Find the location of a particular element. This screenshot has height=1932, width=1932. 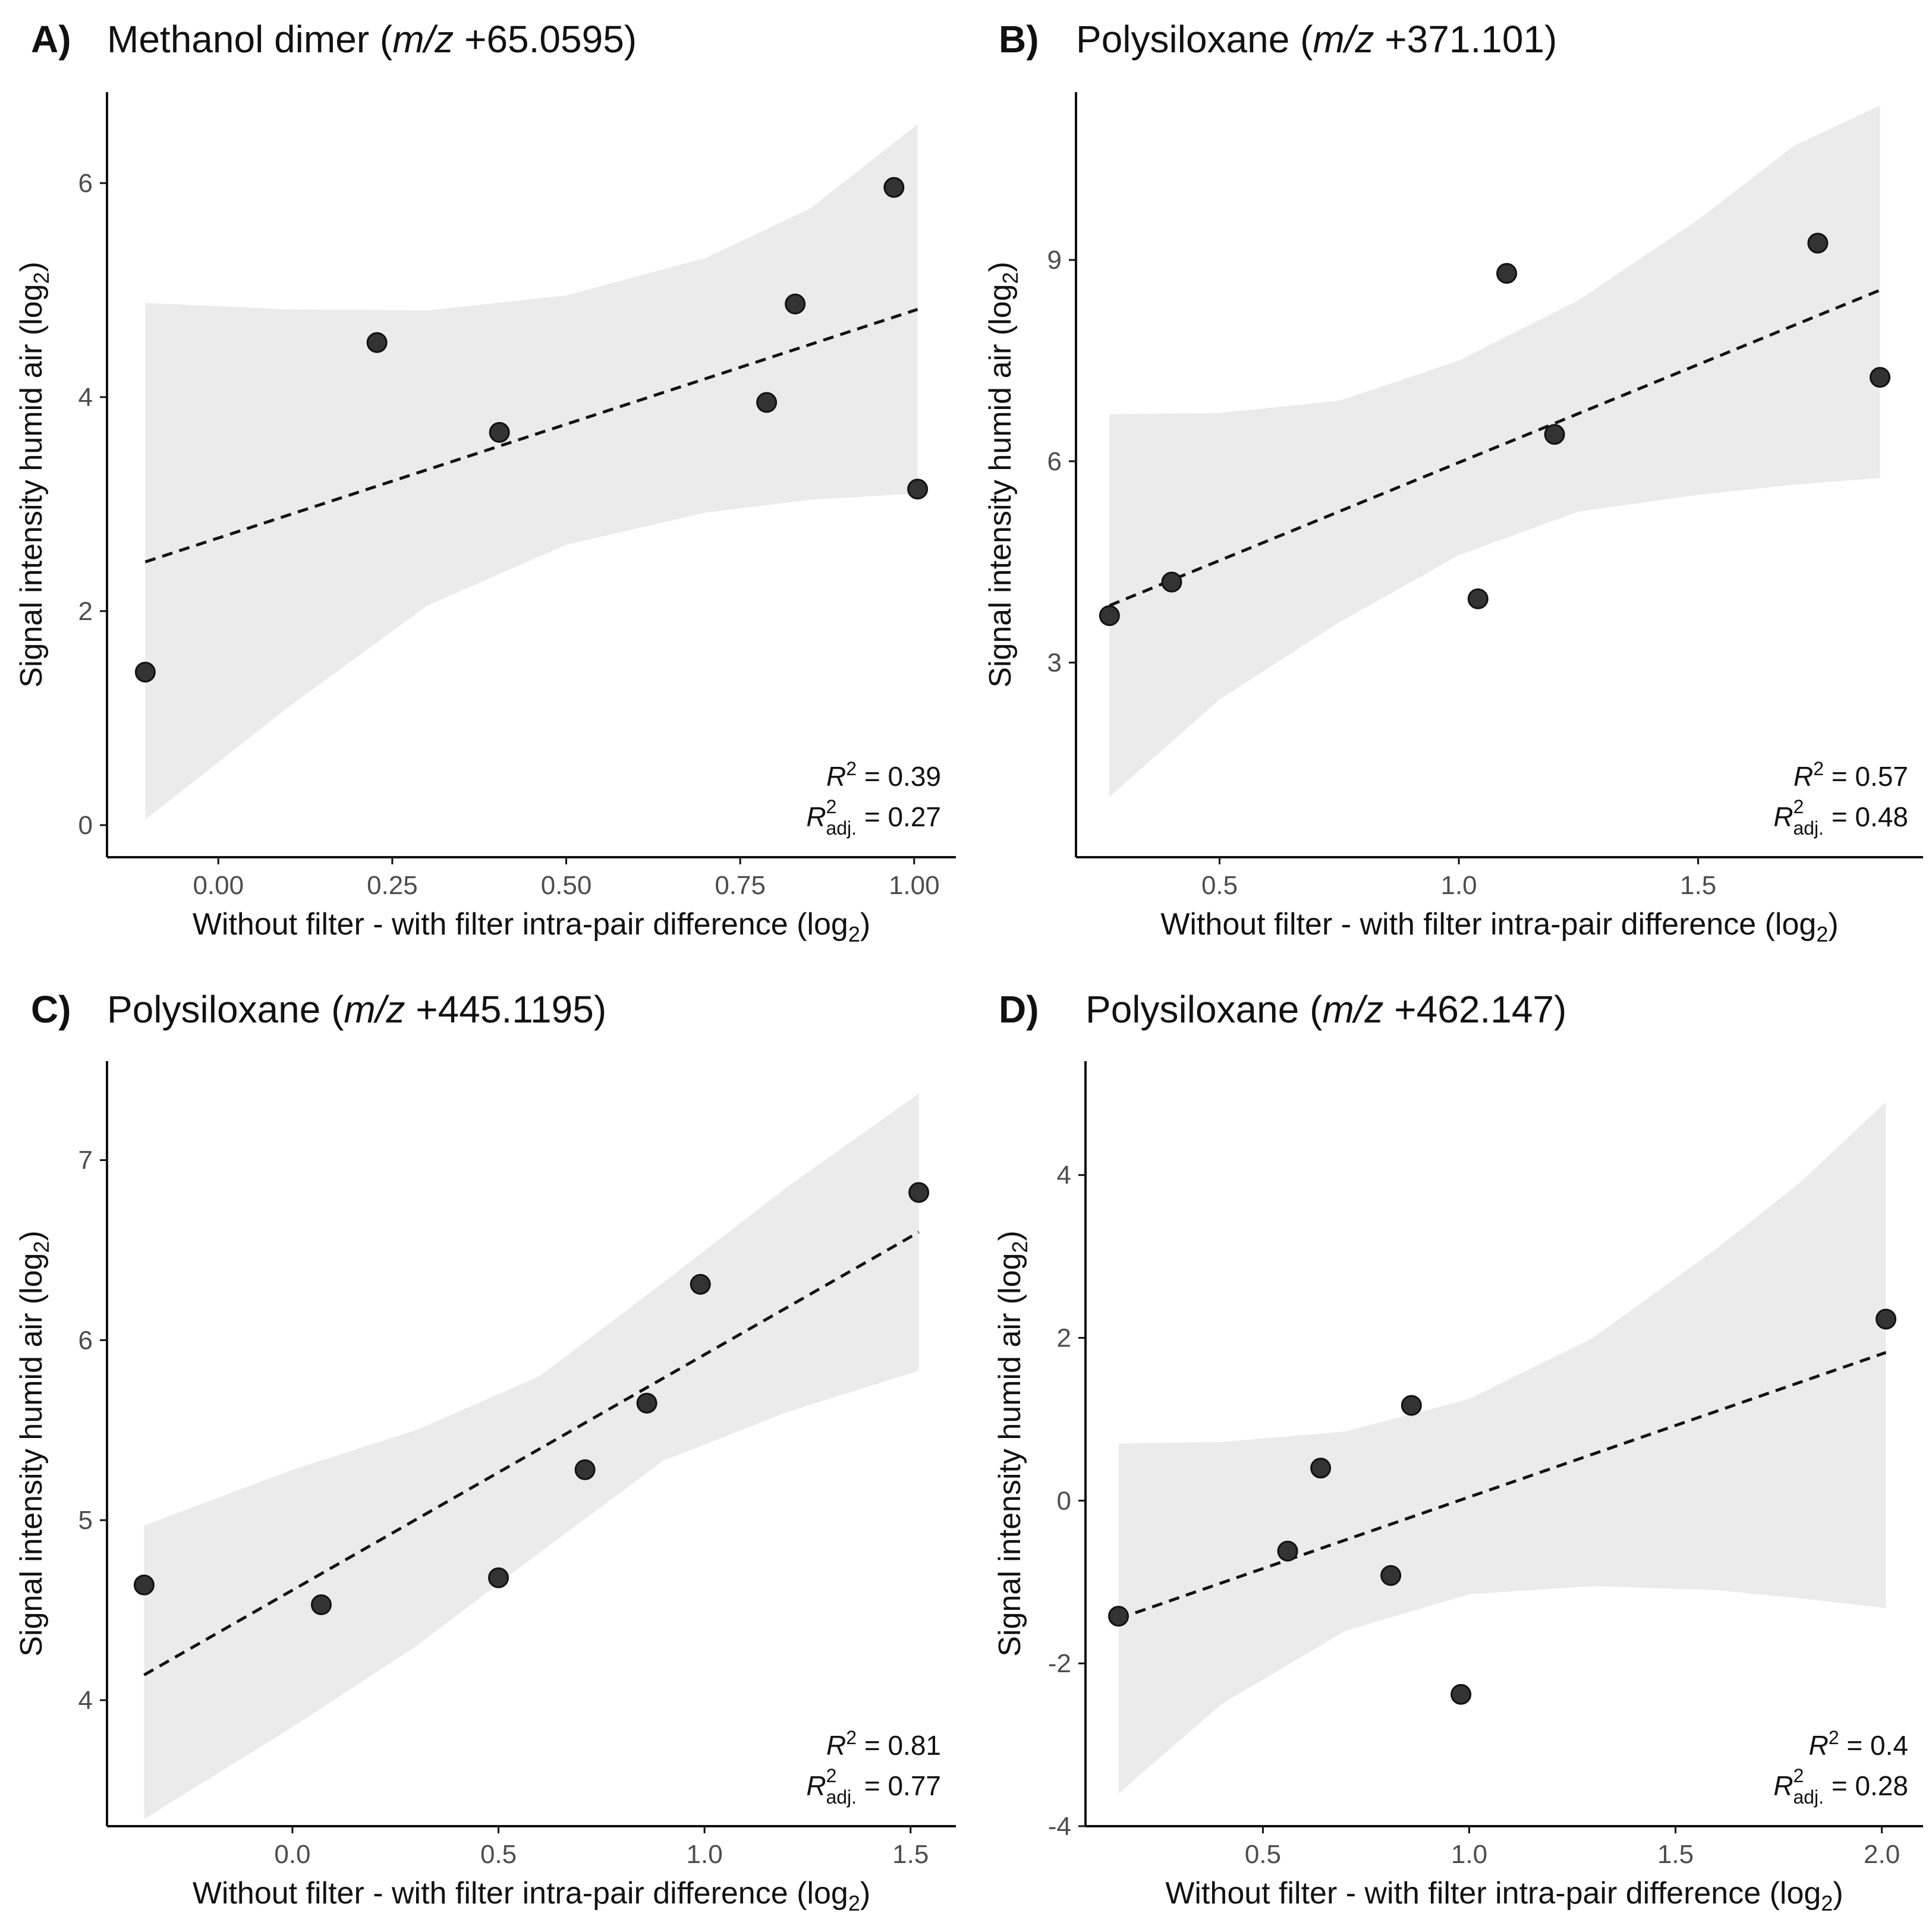

r-squared-adj-value: = 0.48 is located at coordinates (1866, 817).